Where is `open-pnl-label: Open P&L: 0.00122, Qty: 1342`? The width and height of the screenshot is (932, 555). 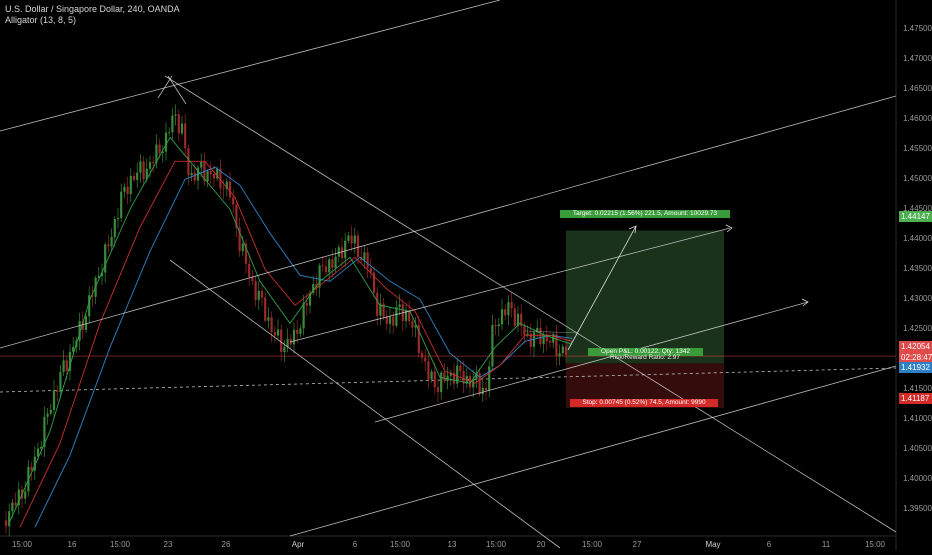
open-pnl-label: Open P&L: 0.00122, Qty: 1342 is located at coordinates (645, 352).